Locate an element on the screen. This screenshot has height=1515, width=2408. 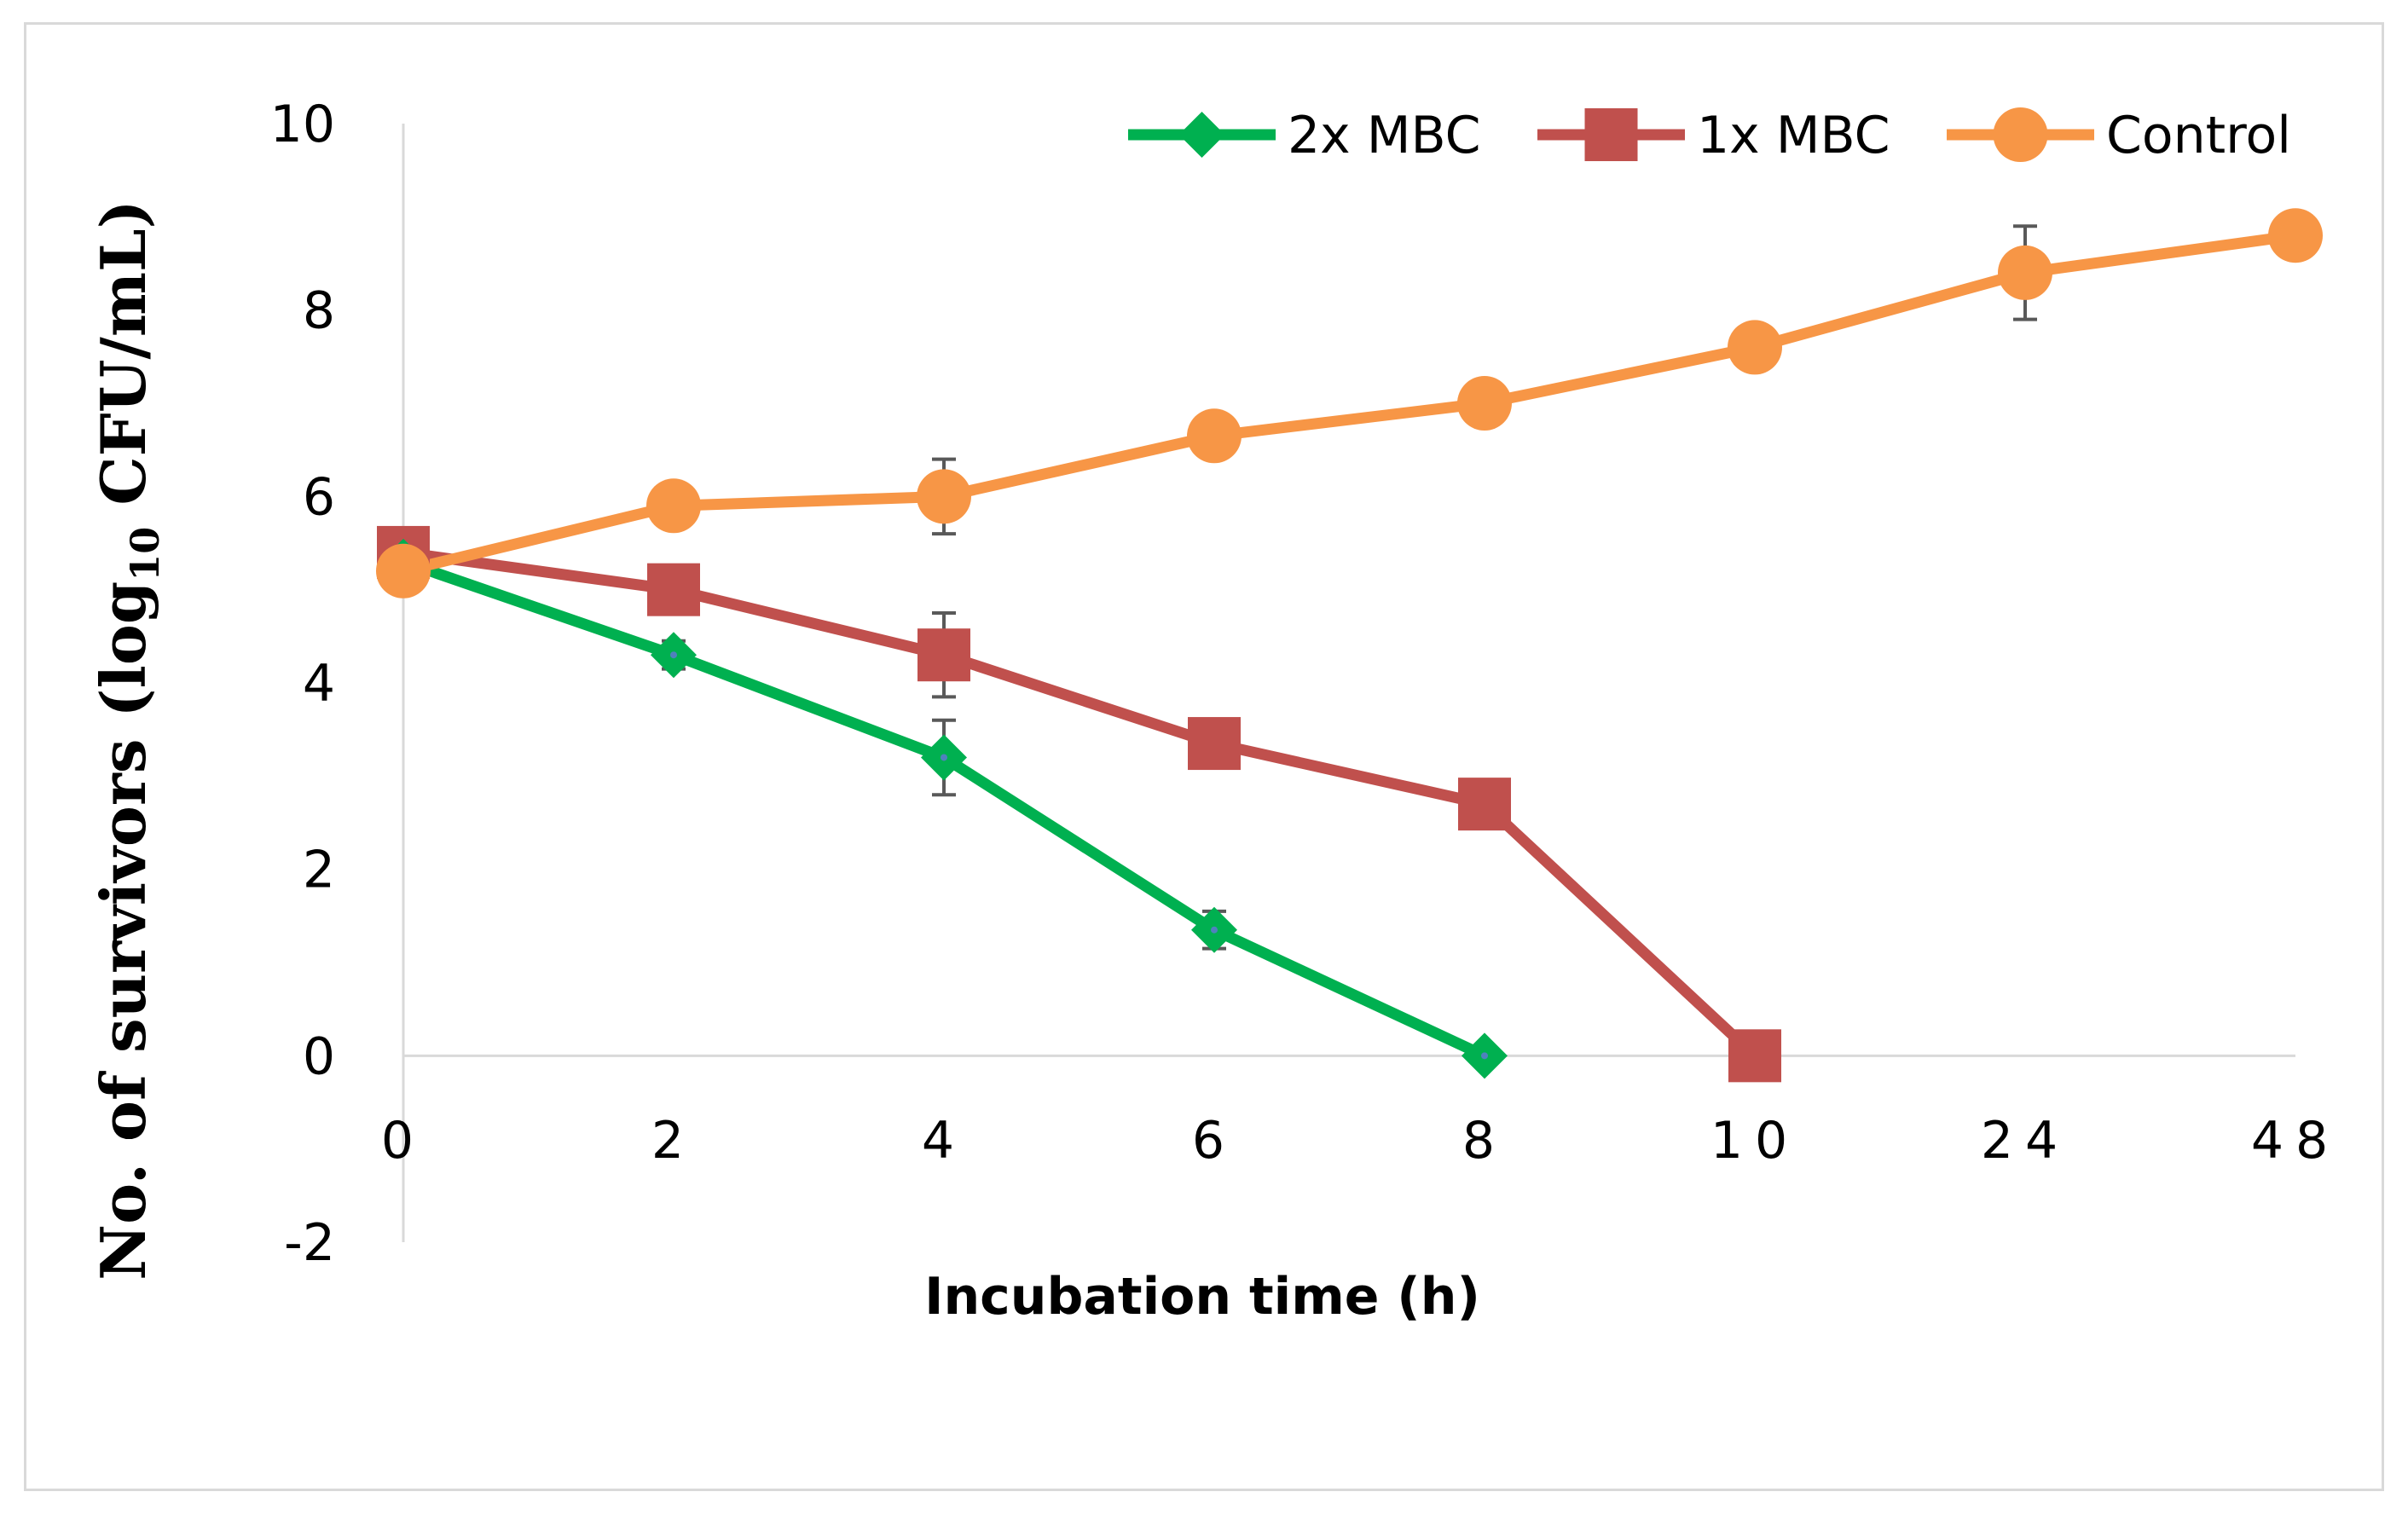
y-axis-label-prefix: No. of survivors (log is located at coordinates (123, 931).